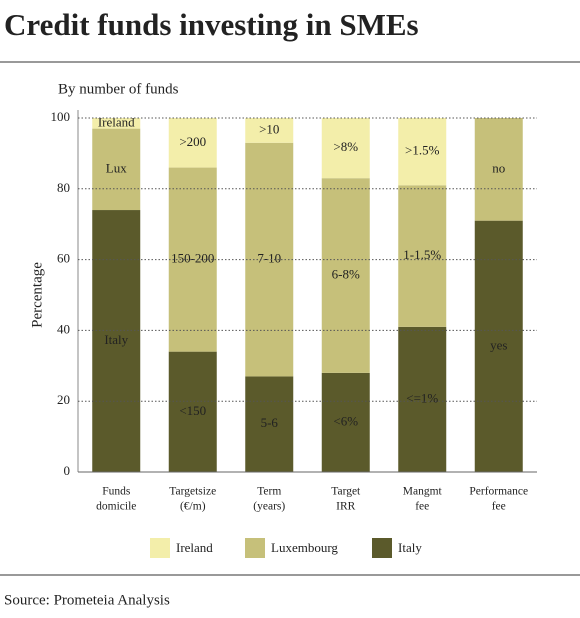 Image resolution: width=580 pixels, height=618 pixels. What do you see at coordinates (116, 507) in the screenshot?
I see `x-tick-label: domicile` at bounding box center [116, 507].